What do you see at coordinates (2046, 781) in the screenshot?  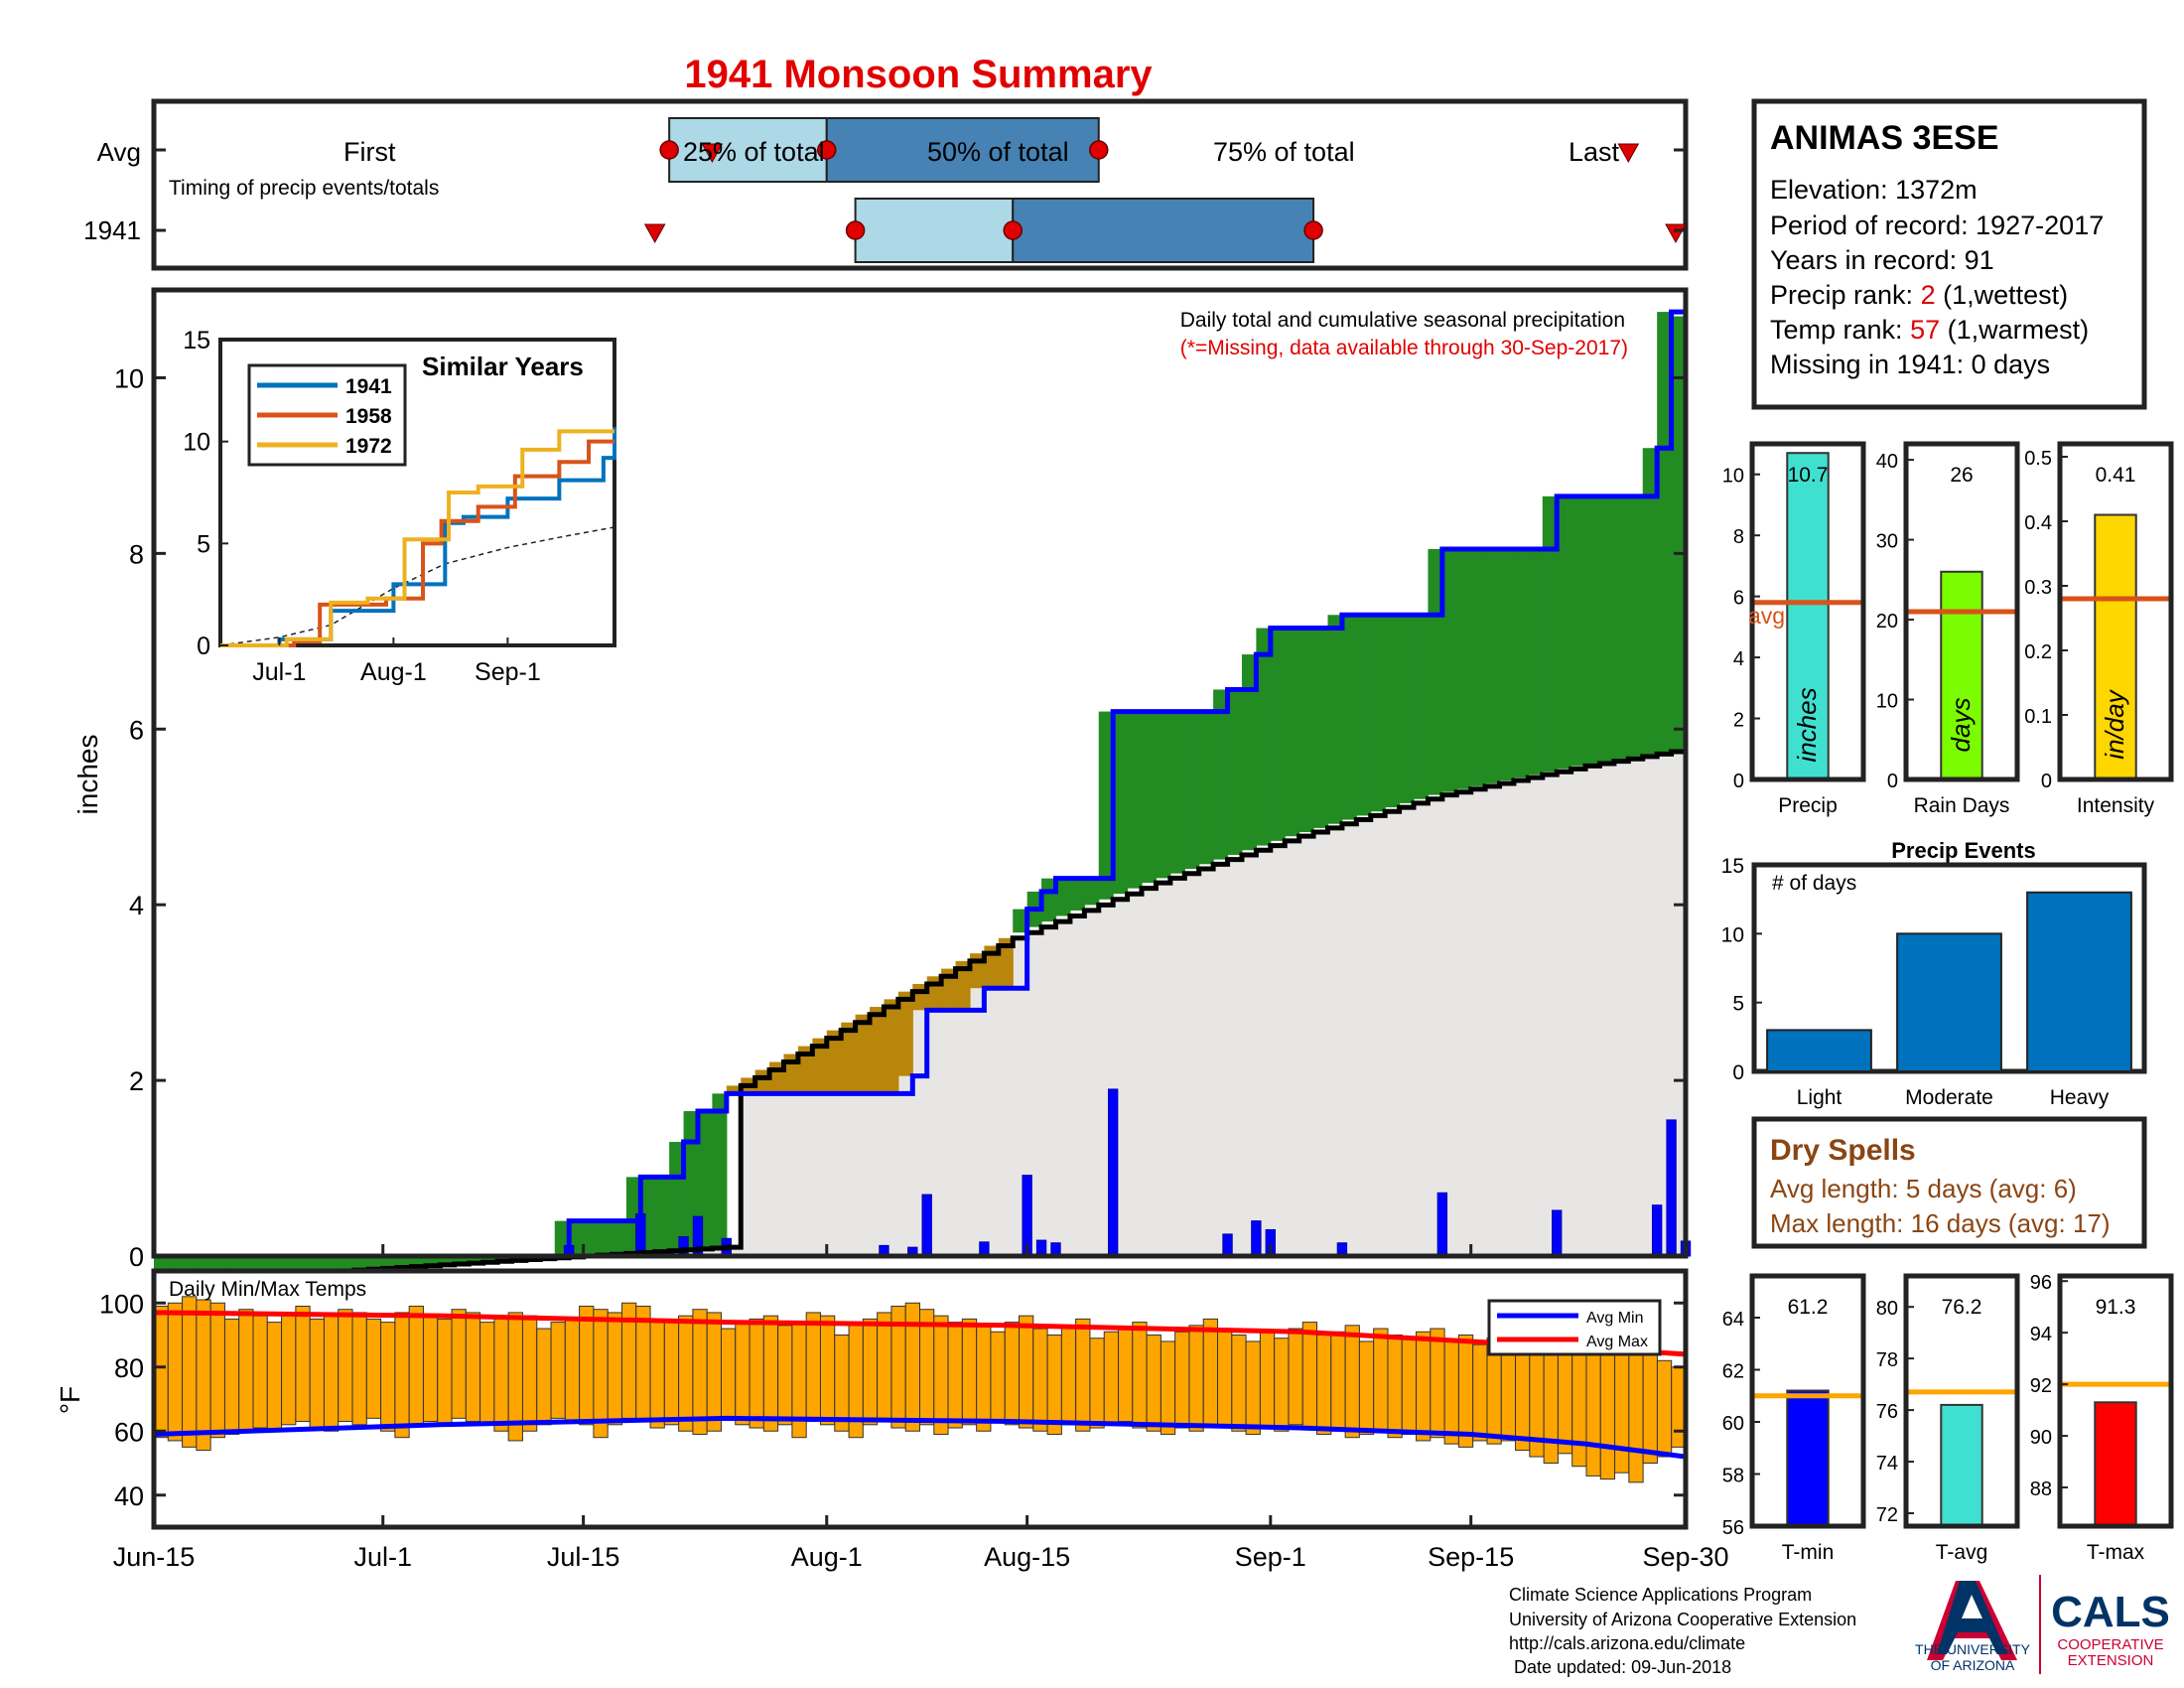 I see `summary-y-tick-label: 0` at bounding box center [2046, 781].